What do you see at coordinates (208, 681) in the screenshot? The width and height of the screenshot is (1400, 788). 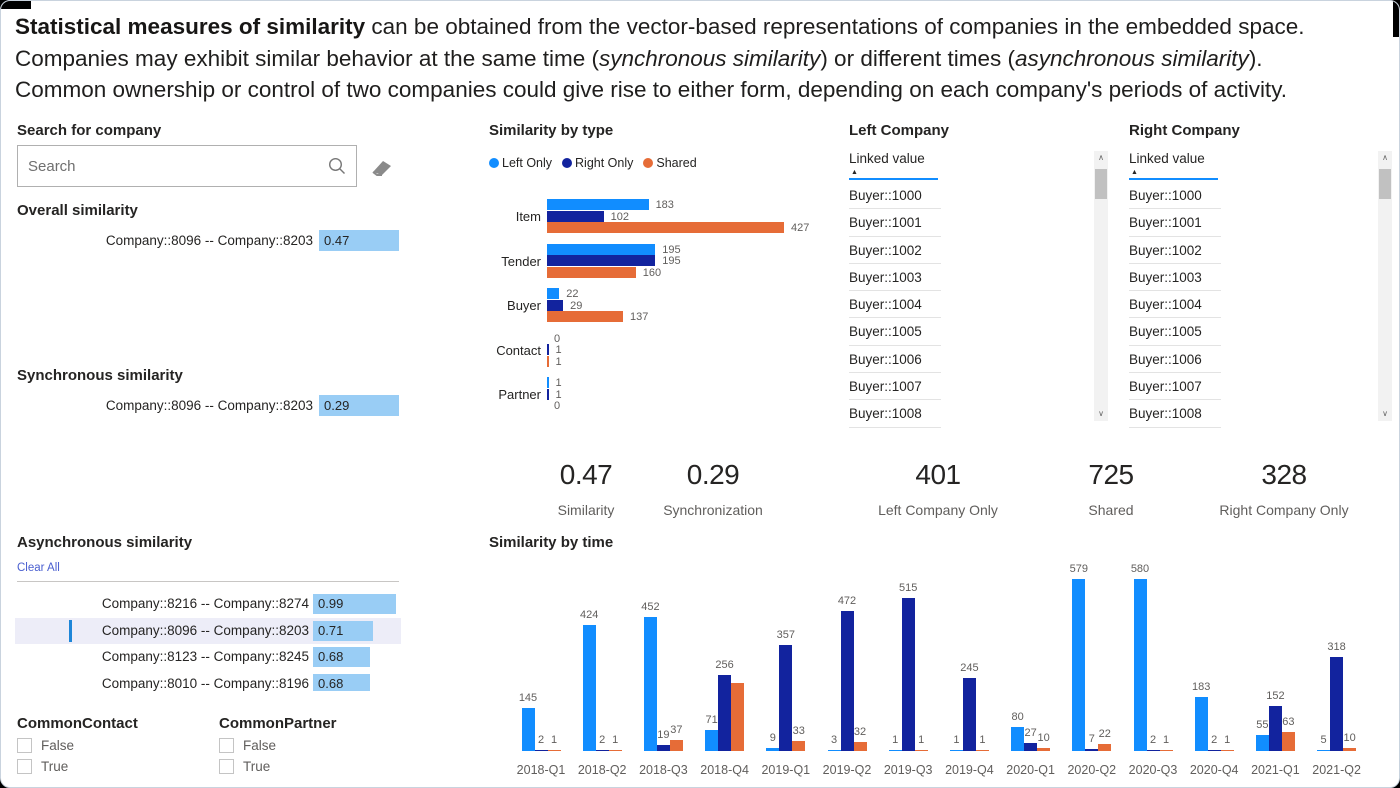 I see `async-similarity-row: Company::8010 -- Company::8196 0.68` at bounding box center [208, 681].